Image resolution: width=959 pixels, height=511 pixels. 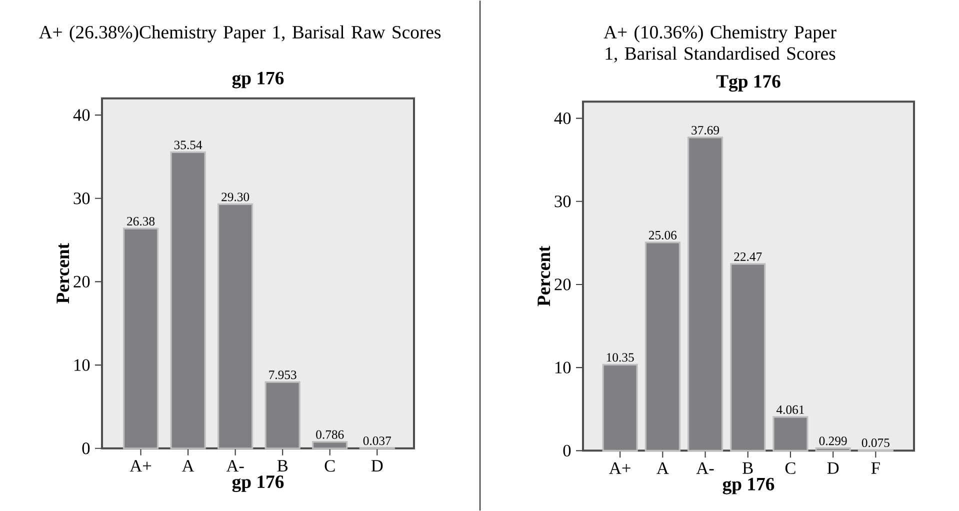 I want to click on chart-subtitle: Tgp 176, so click(x=748, y=83).